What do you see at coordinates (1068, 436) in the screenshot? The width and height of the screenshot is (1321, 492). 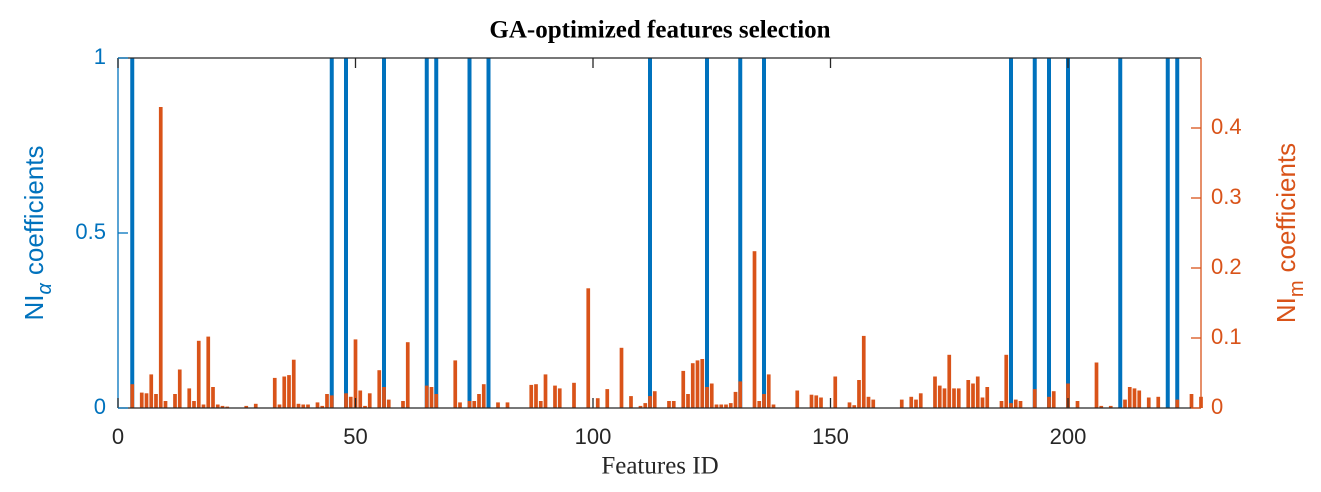 I see `x-tick-label: 200` at bounding box center [1068, 436].